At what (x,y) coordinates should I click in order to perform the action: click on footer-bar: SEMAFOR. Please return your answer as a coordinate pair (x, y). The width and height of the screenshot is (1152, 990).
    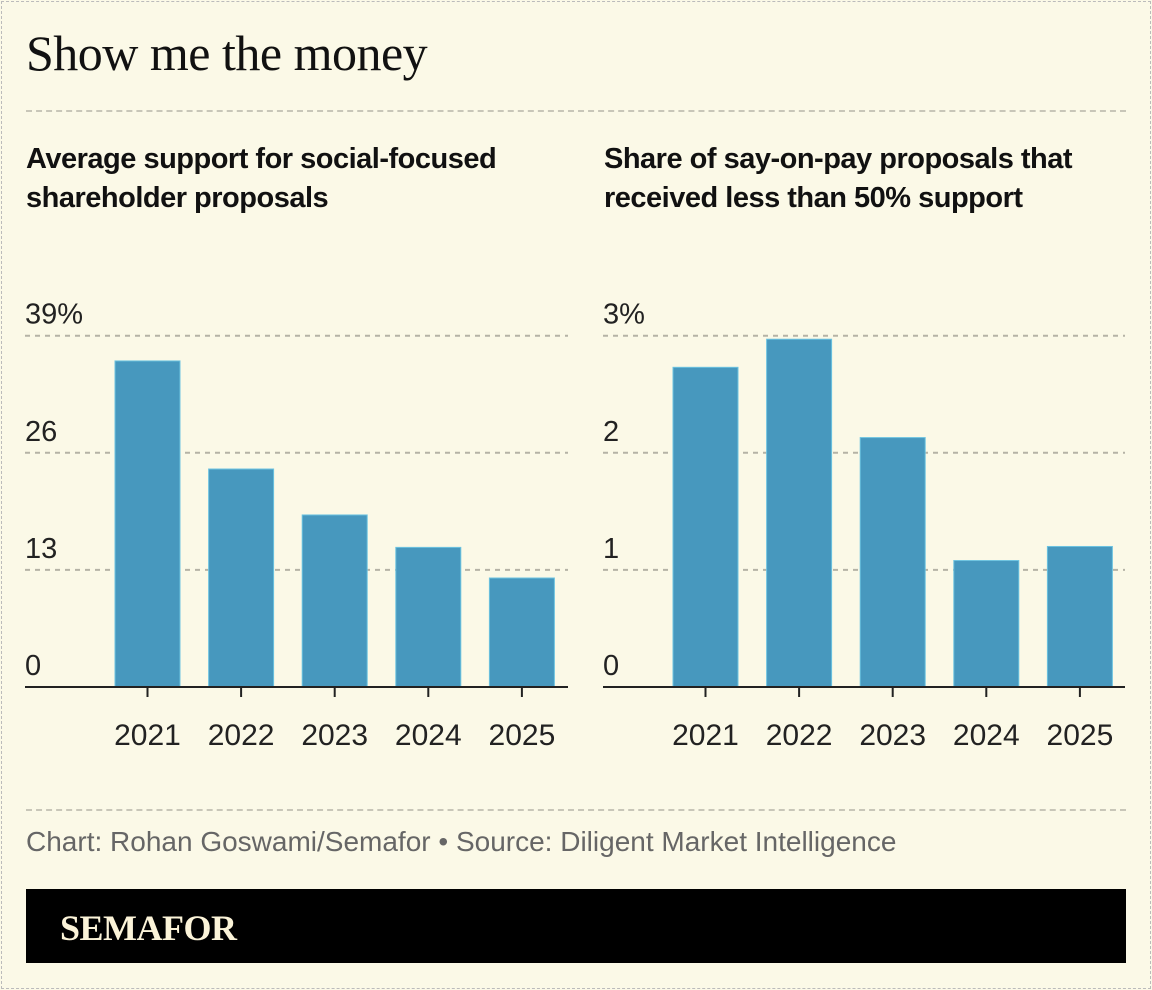
    Looking at the image, I should click on (576, 926).